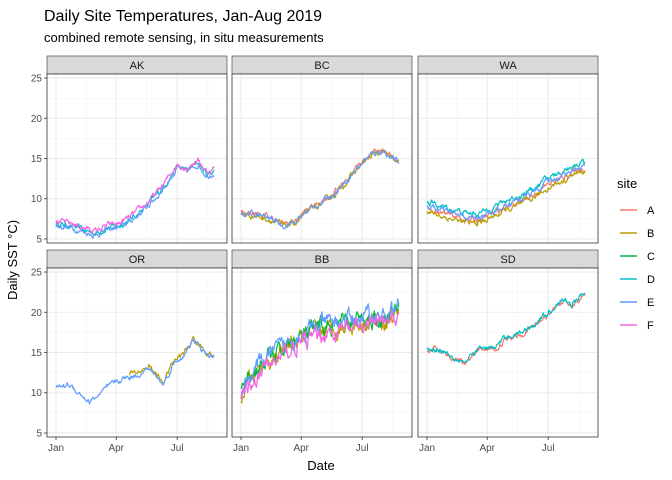 This screenshot has width=672, height=480. I want to click on legend-item-f: F, so click(637, 326).